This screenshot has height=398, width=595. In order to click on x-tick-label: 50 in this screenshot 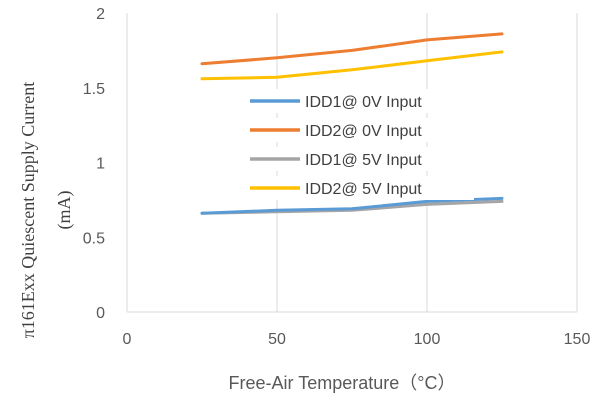, I will do `click(277, 339)`.